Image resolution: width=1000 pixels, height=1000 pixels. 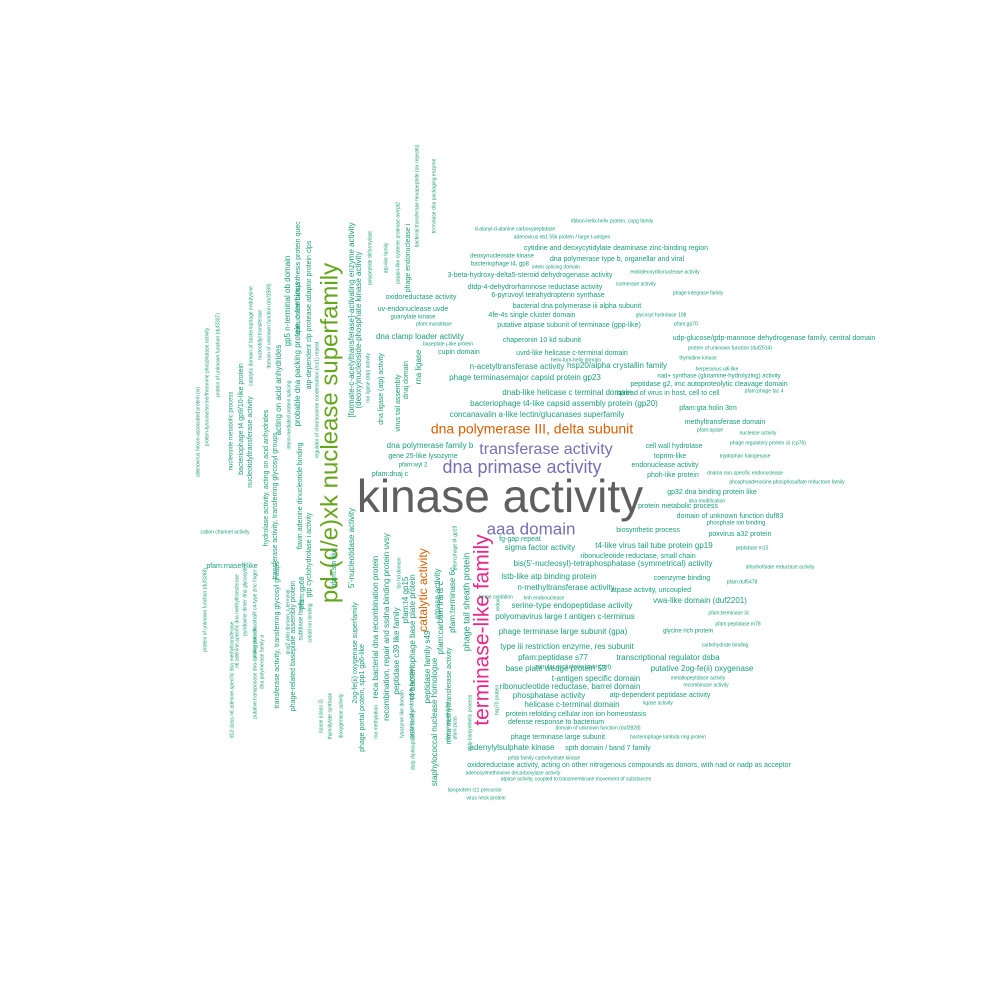 What do you see at coordinates (531, 528) in the screenshot?
I see `cloud-word: aaa domain` at bounding box center [531, 528].